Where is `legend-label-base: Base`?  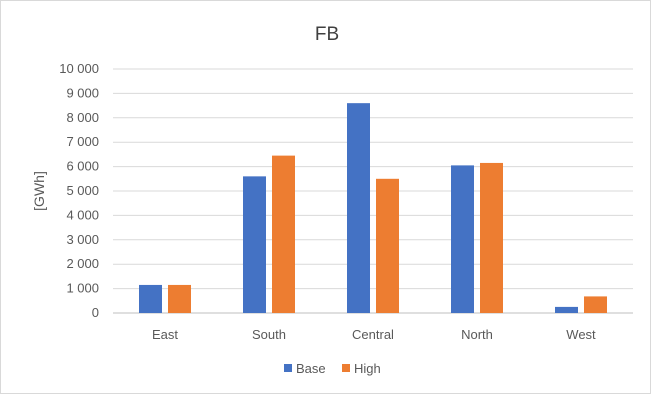
legend-label-base: Base is located at coordinates (311, 368).